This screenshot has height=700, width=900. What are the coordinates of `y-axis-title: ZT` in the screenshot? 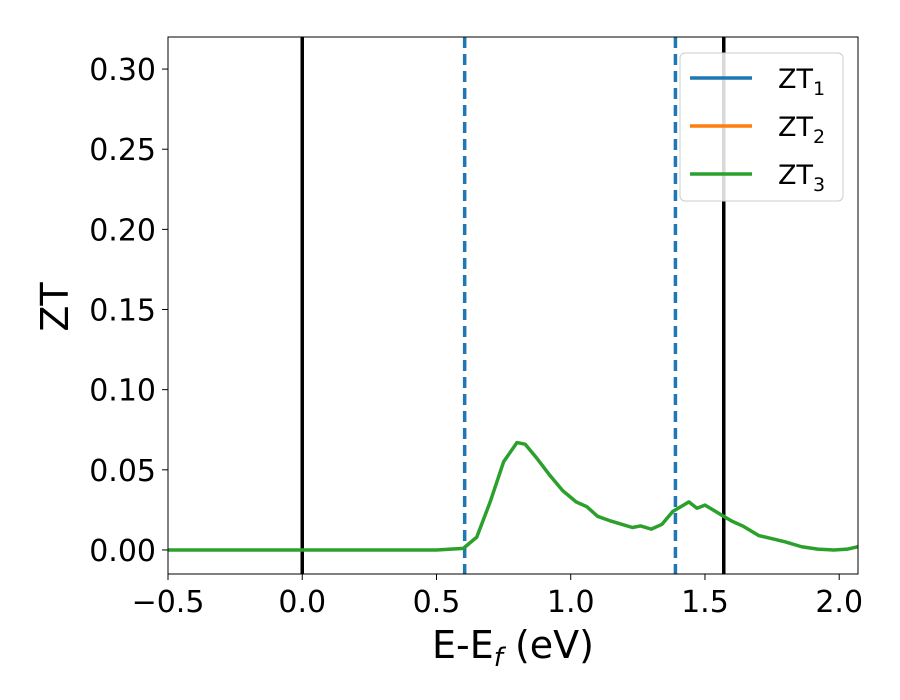 It's located at (55, 307).